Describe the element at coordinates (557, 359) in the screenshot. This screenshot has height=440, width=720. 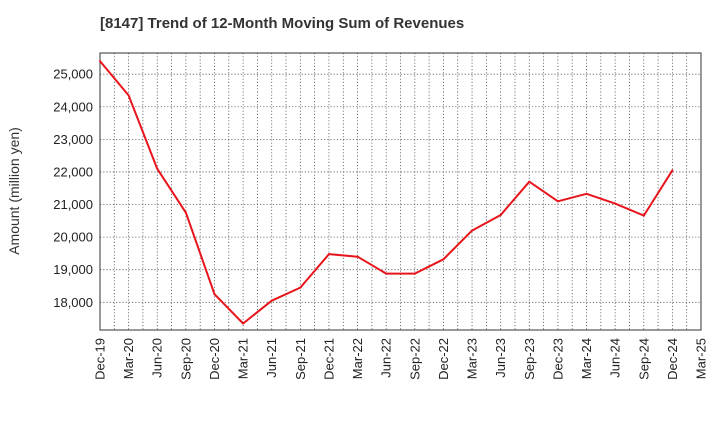
I see `x-tick-label: Dec-23` at that location.